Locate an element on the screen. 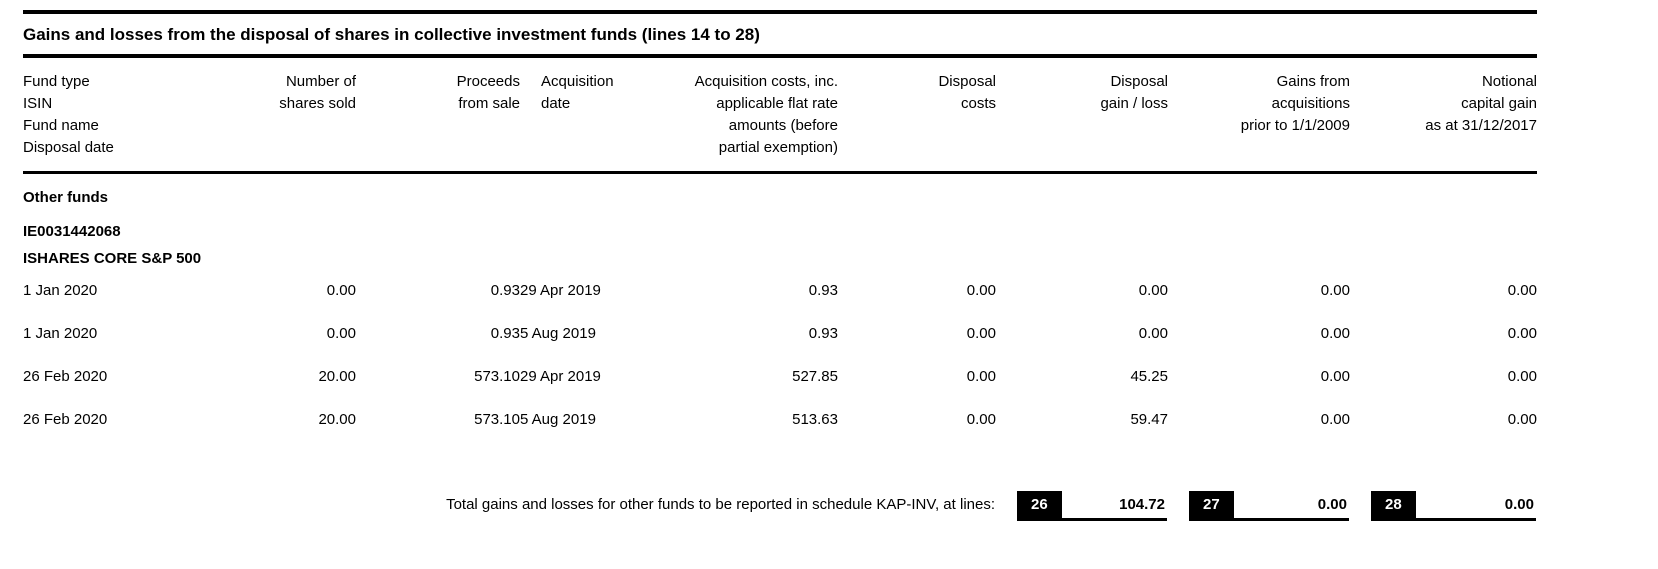 Image resolution: width=1658 pixels, height=569 pixels. col-header-proceeds: Proceeds from sale is located at coordinates (438, 116).